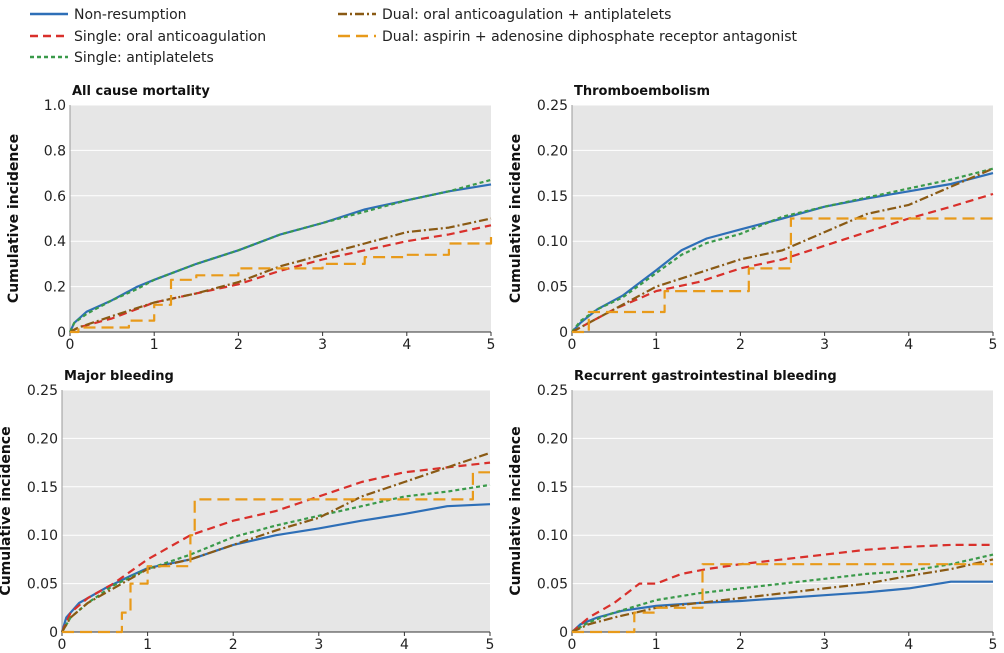 This screenshot has height=653, width=1004. I want to click on y-tick-label: 1.0, so click(55, 106).